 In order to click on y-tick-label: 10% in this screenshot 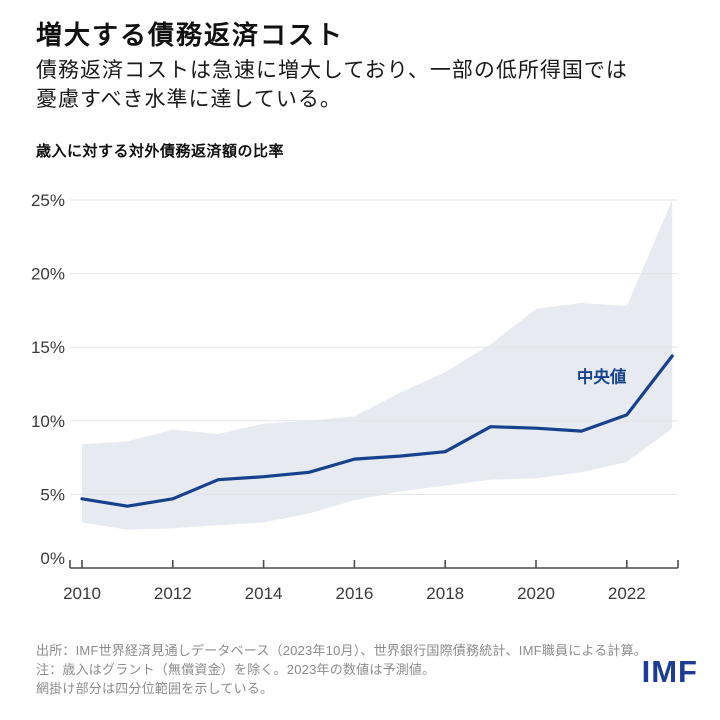, I will do `click(48, 421)`.